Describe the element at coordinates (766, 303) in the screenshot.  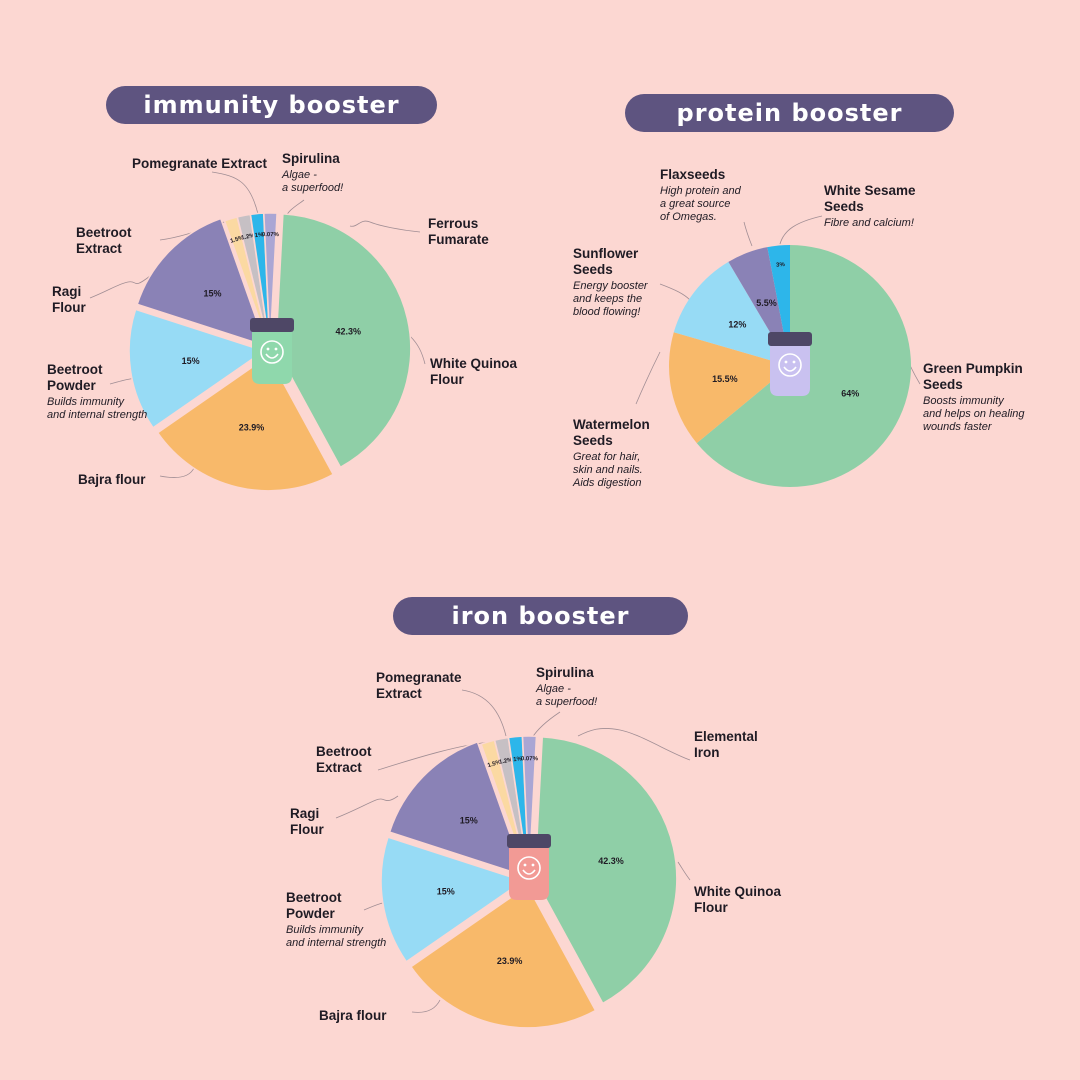
I see `pie-value-label: 5.5%` at that location.